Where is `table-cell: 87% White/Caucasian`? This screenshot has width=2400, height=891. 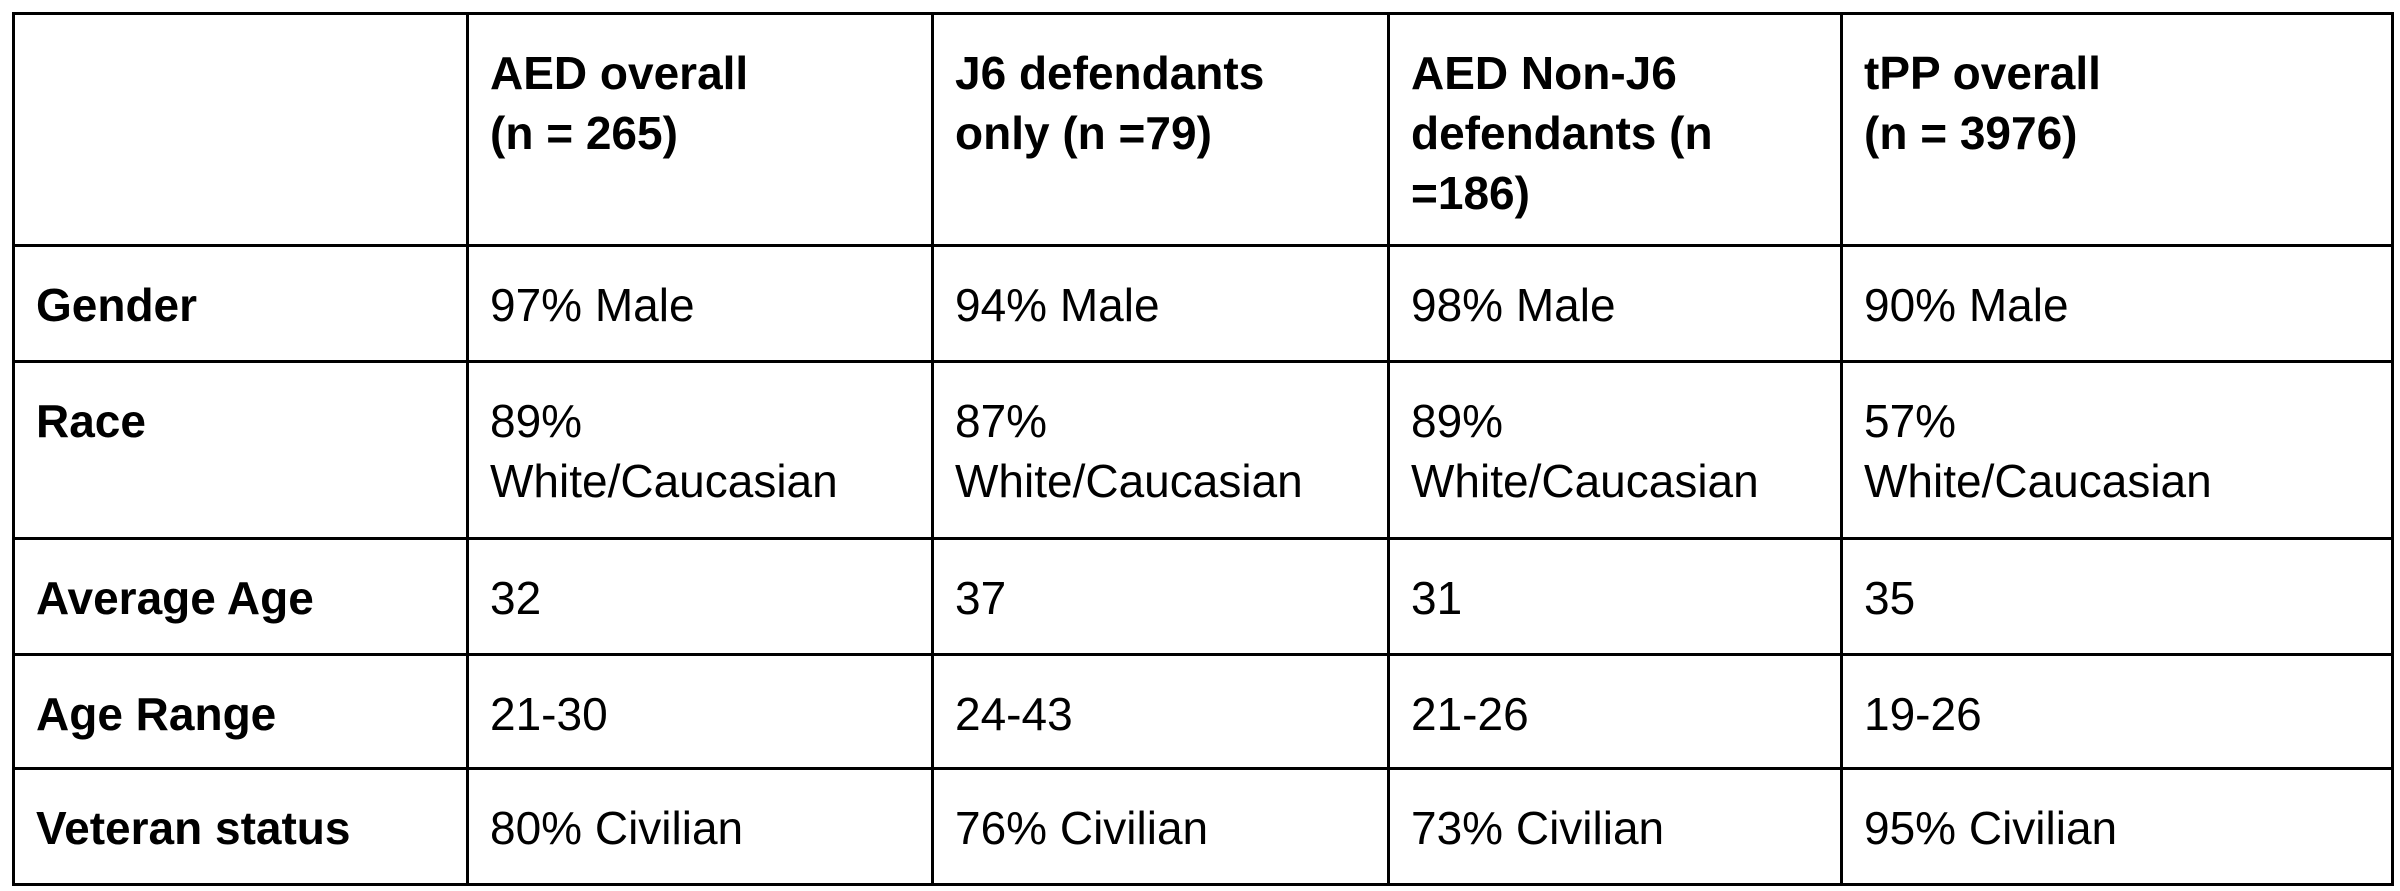 table-cell: 87% White/Caucasian is located at coordinates (1160, 450).